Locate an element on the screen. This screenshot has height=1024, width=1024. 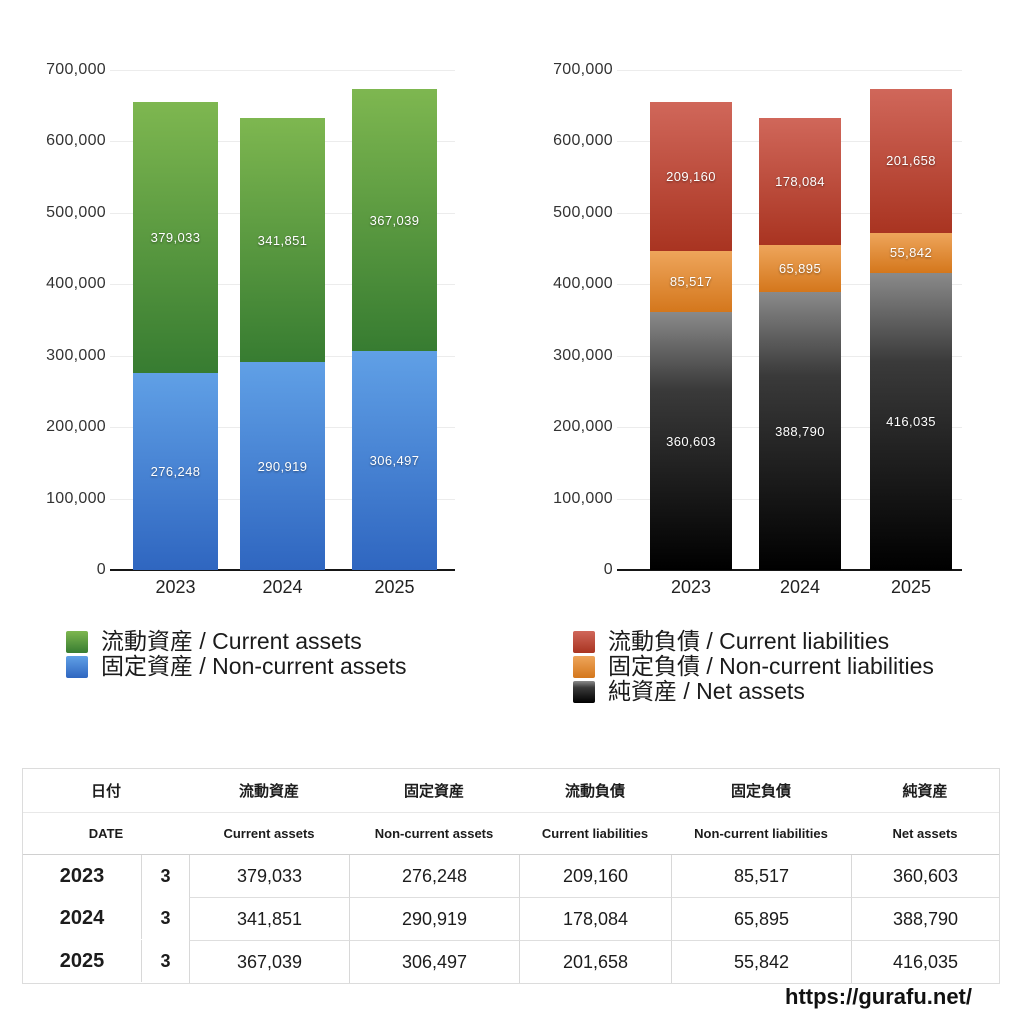
bar-segment-current-assets-2023: 379,033 is located at coordinates (175, 237).